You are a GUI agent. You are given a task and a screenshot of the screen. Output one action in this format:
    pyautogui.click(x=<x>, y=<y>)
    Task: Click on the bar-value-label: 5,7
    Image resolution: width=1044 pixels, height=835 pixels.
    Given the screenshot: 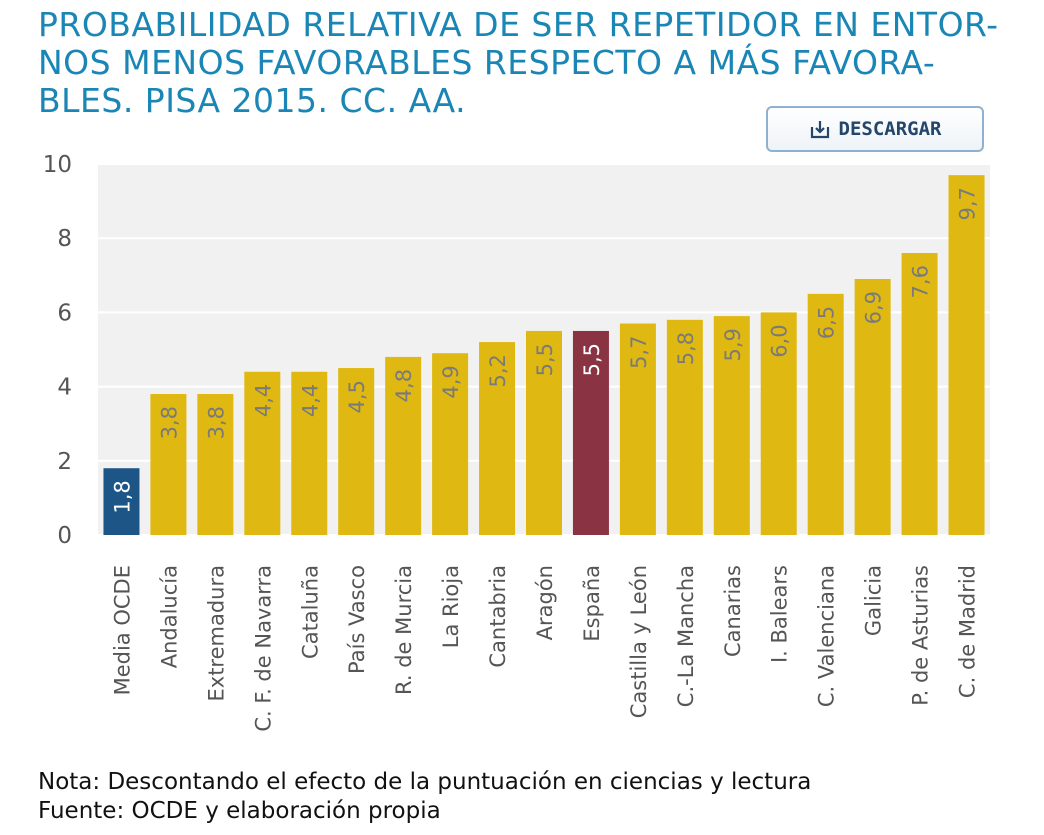 What is the action you would take?
    pyautogui.click(x=639, y=352)
    